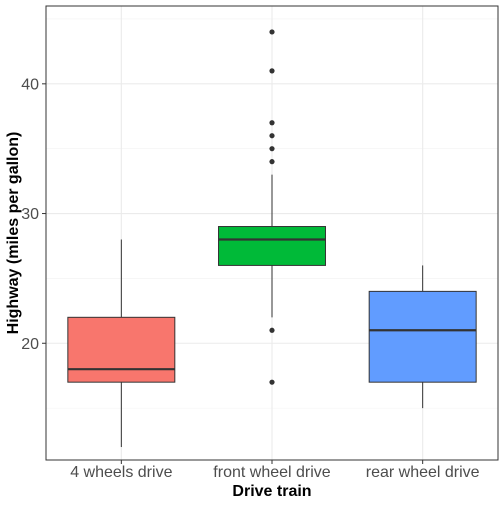 This screenshot has width=504, height=509. Describe the element at coordinates (30, 344) in the screenshot. I see `y-tick-label: 20` at that location.